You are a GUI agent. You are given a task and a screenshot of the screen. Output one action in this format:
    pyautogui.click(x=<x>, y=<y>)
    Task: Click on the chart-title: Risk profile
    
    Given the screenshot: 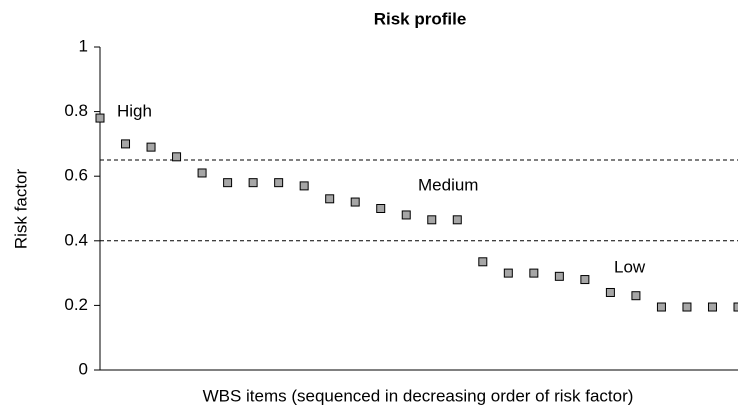 What is the action you would take?
    pyautogui.click(x=420, y=18)
    